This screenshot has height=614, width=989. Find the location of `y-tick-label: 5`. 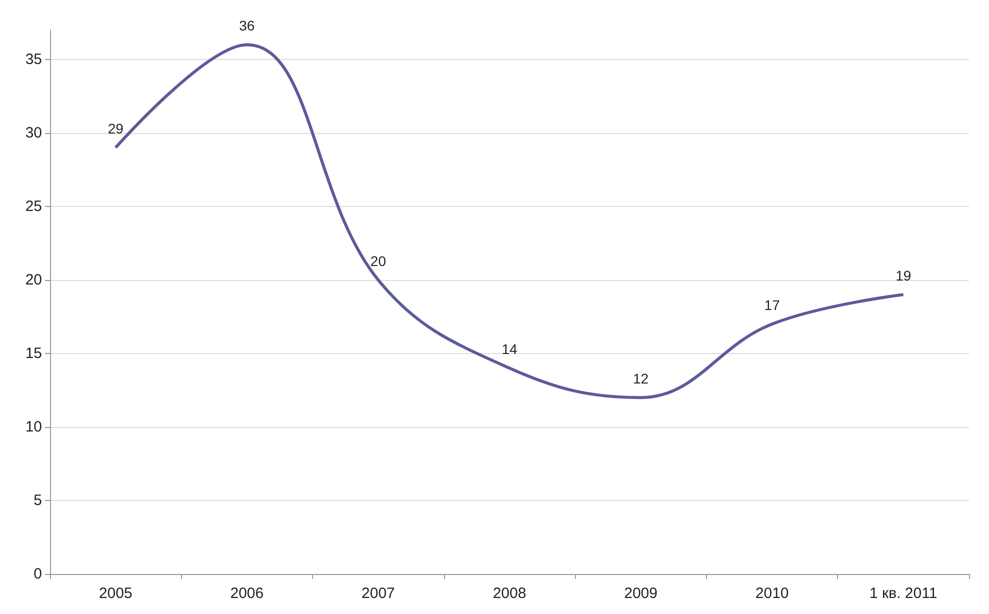

y-tick-label: 5 is located at coordinates (38, 500).